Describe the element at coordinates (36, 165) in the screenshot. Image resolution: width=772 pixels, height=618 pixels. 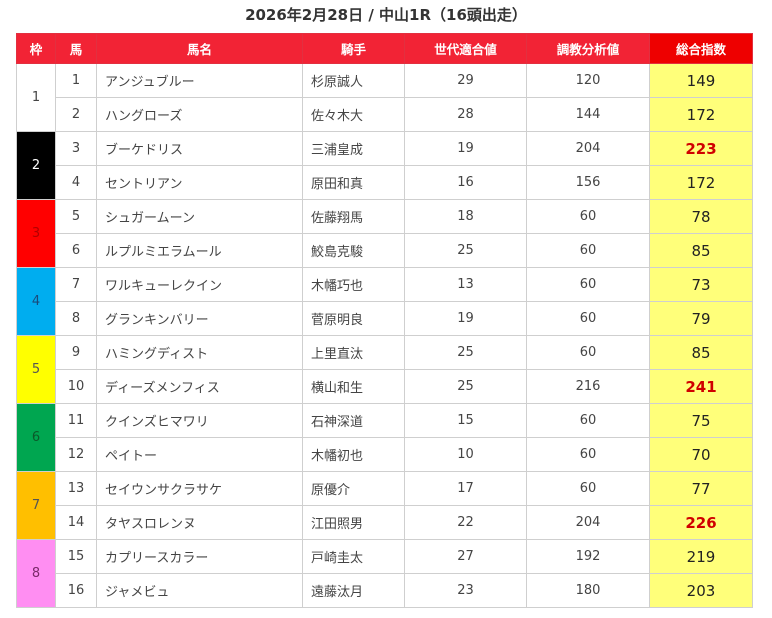
I see `waku-cell: 2` at that location.